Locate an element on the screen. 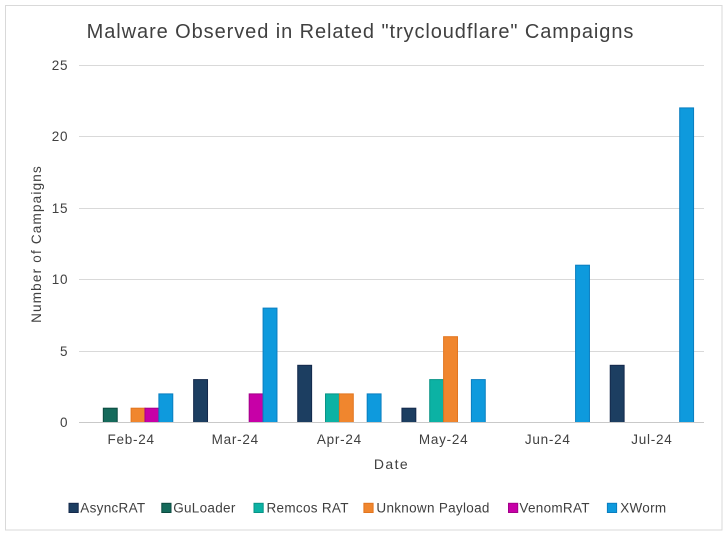  svg-text: Feb-24 is located at coordinates (130, 439).